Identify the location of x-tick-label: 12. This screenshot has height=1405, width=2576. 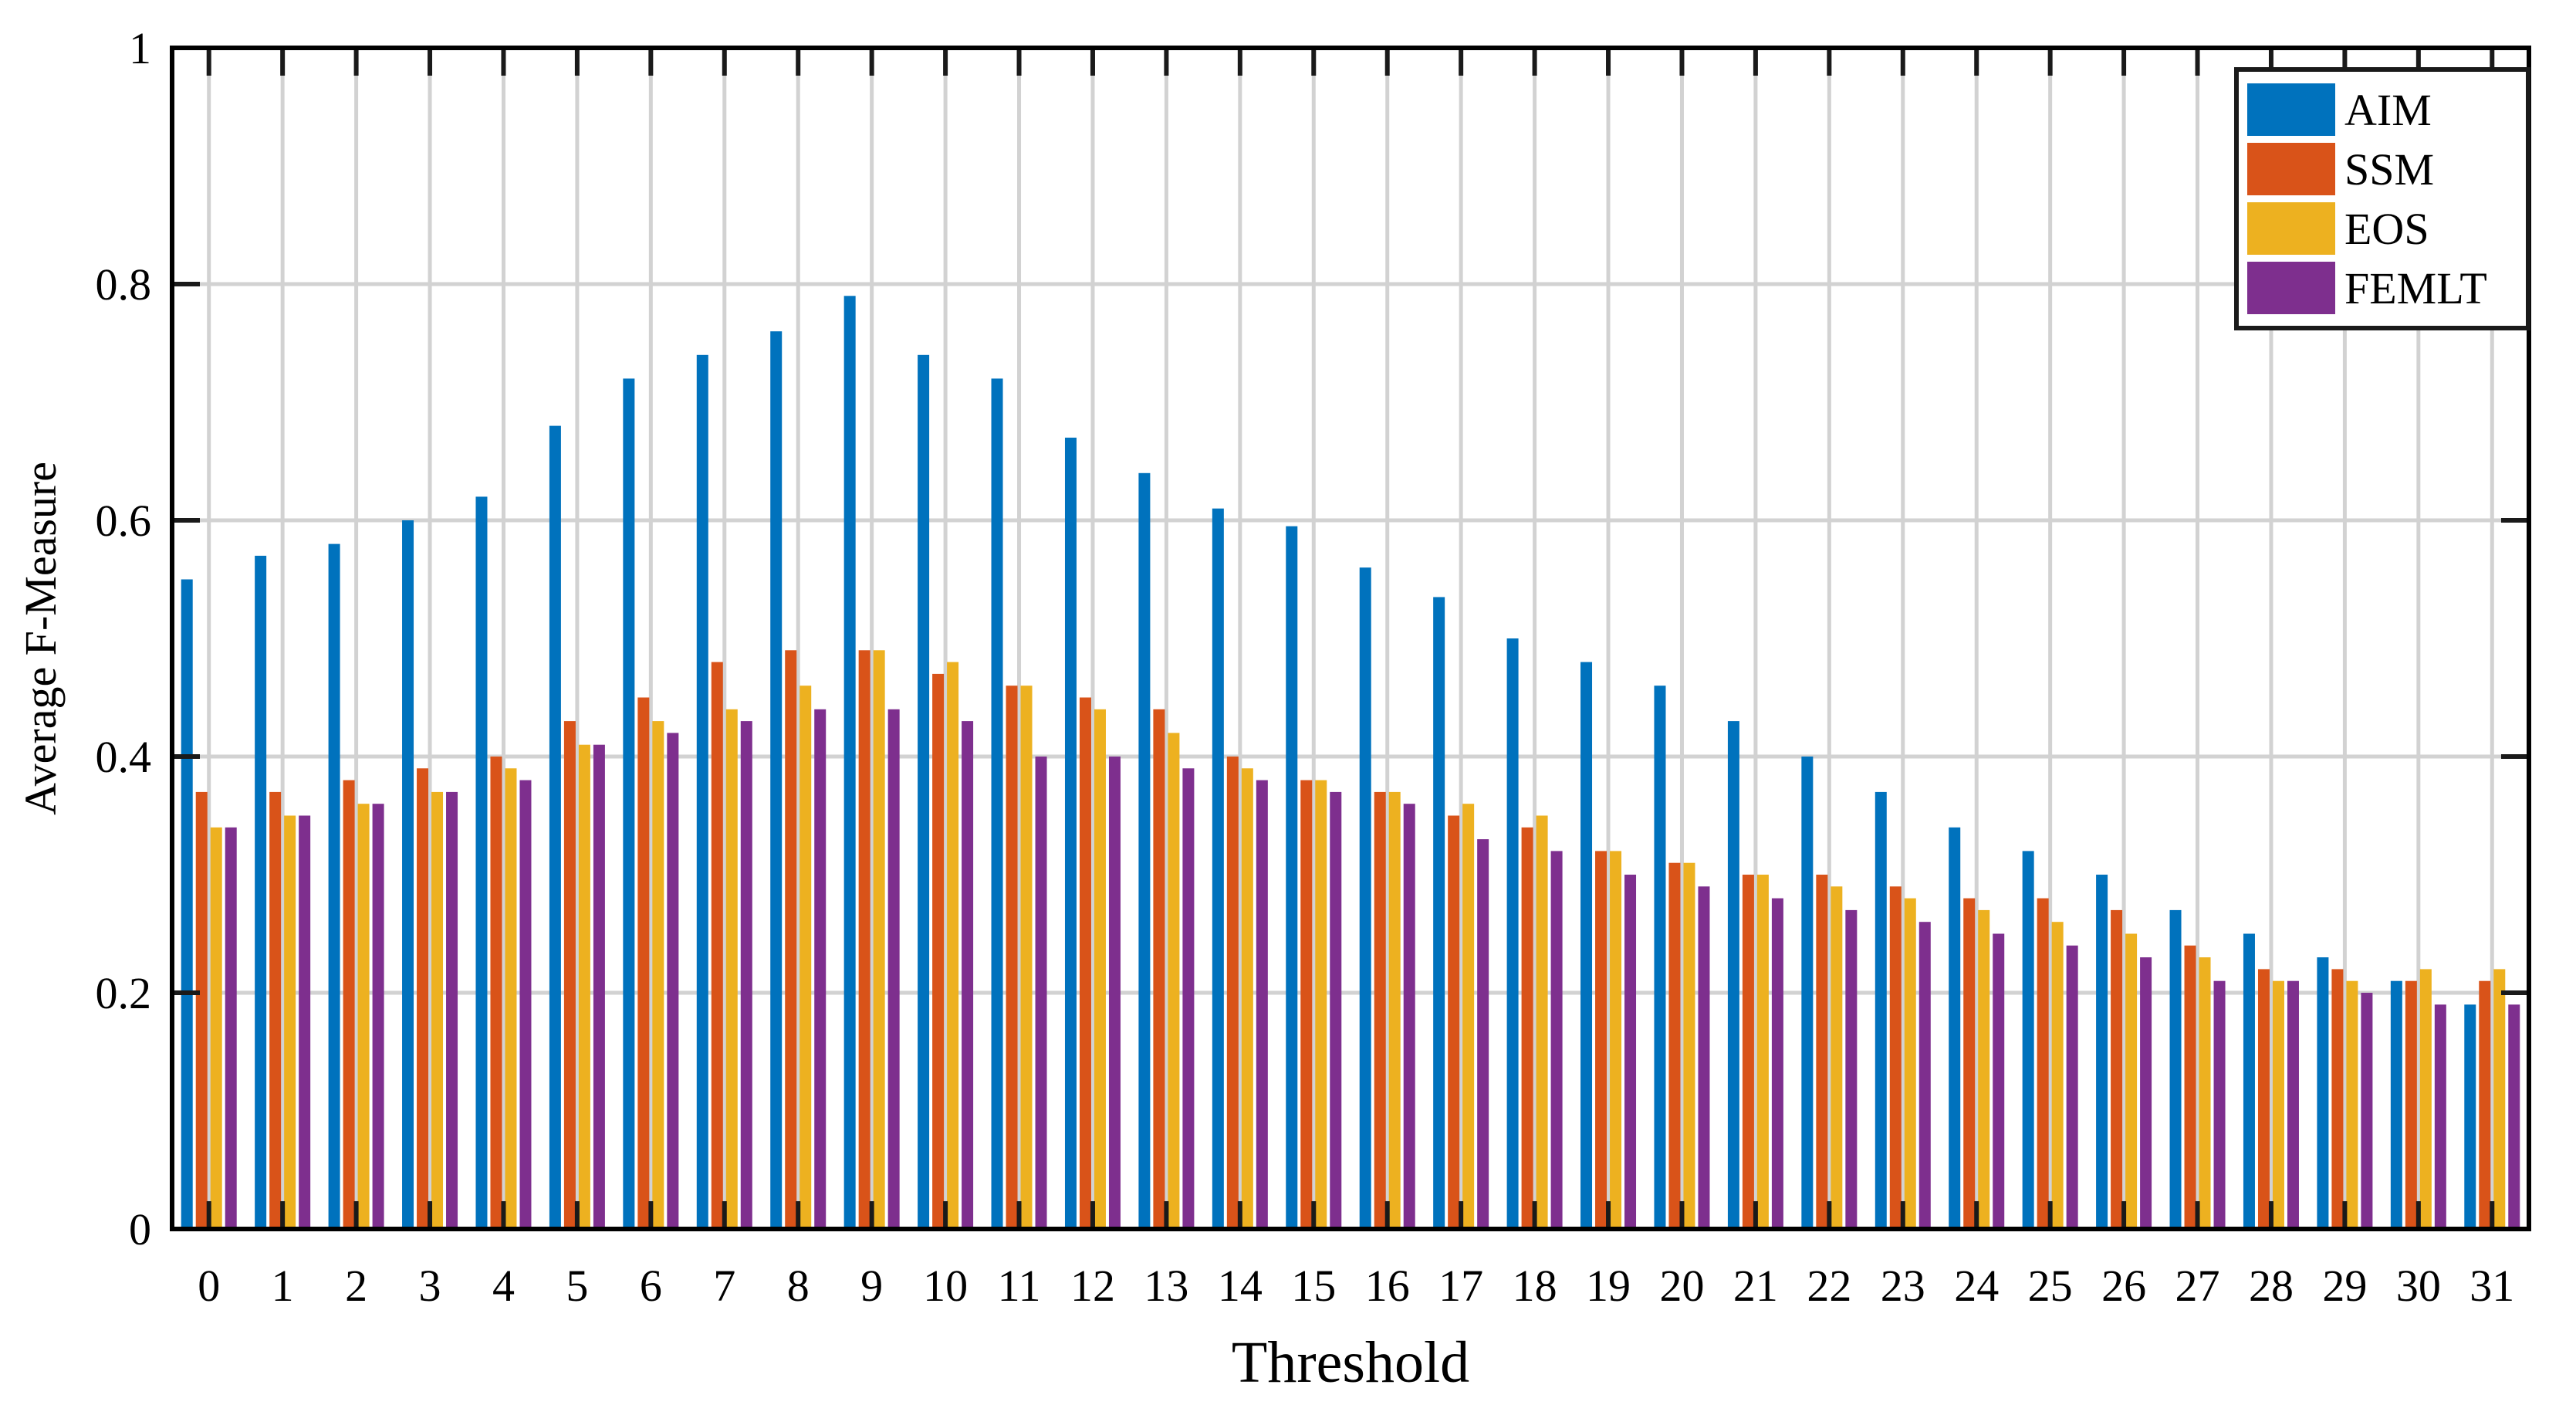
(1092, 1286).